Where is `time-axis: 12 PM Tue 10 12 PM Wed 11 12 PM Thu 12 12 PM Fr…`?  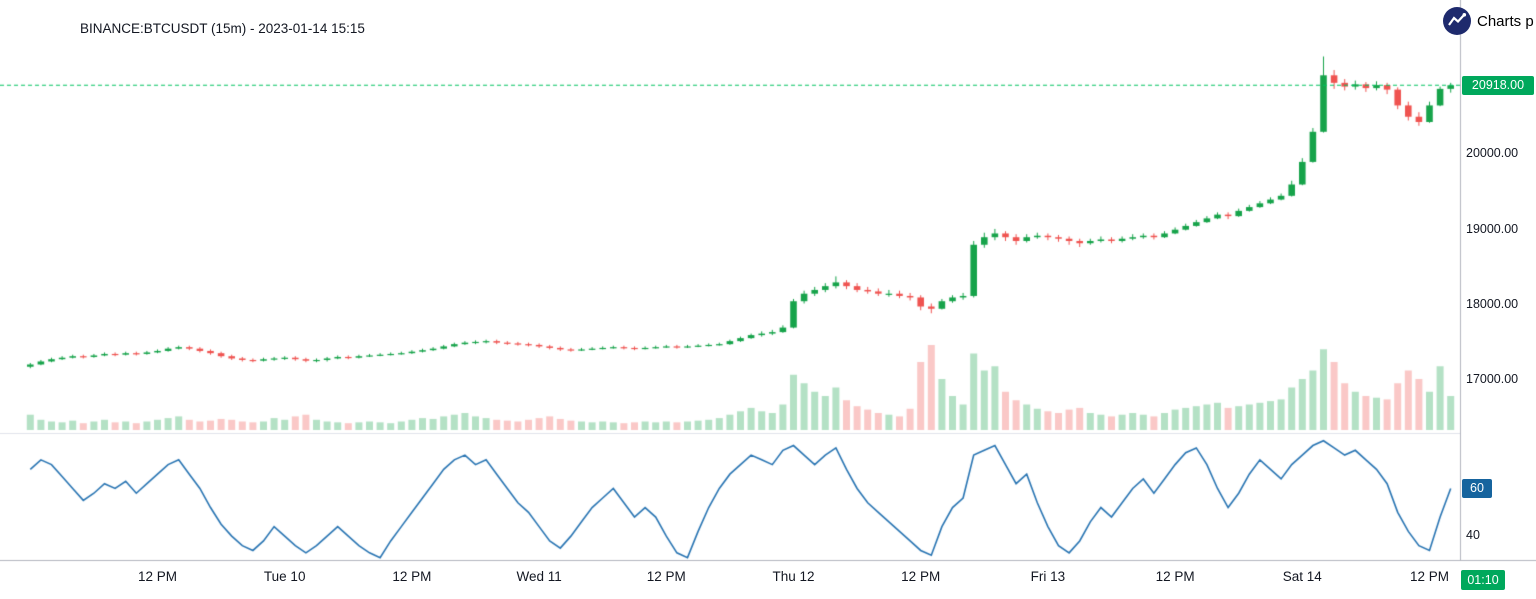 time-axis: 12 PM Tue 10 12 PM Wed 11 12 PM Thu 12 12 PM Fr… is located at coordinates (768, 579).